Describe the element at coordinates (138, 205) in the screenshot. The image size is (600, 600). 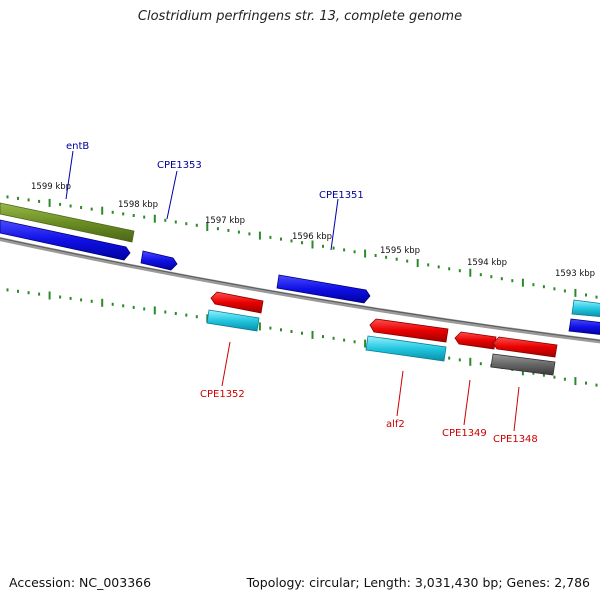
I see `tick-label: 1598 kbp` at that location.